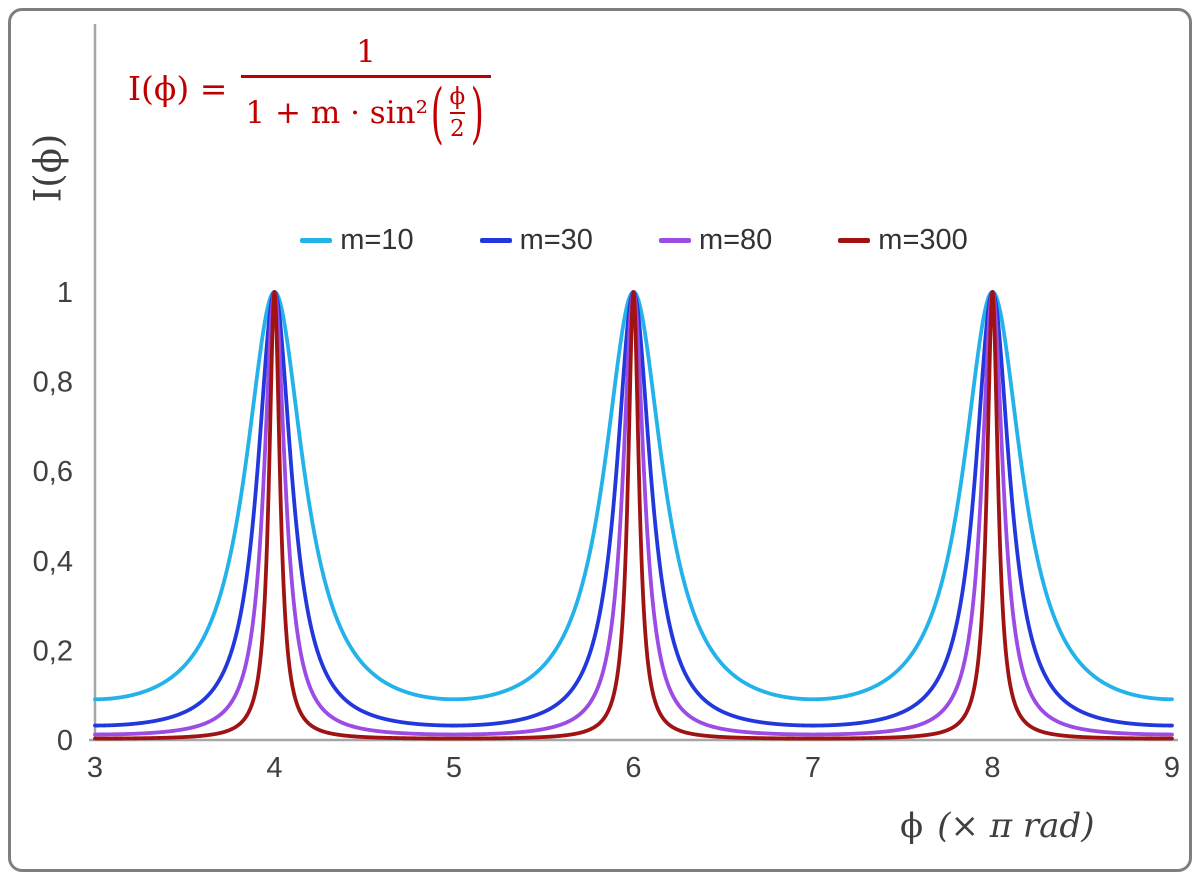  Describe the element at coordinates (48, 168) in the screenshot. I see `y-axis-title: I(ϕ)` at that location.